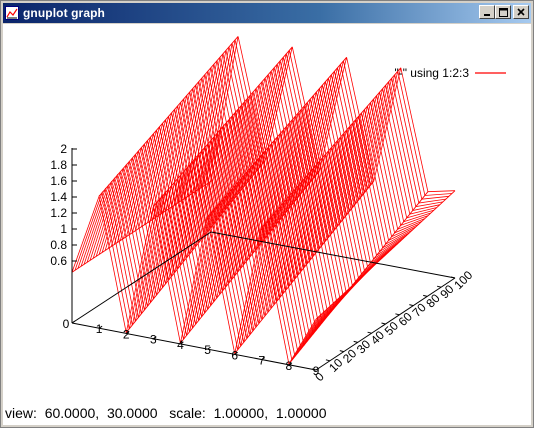  I want to click on surface-line-x2, so click(195, 246).